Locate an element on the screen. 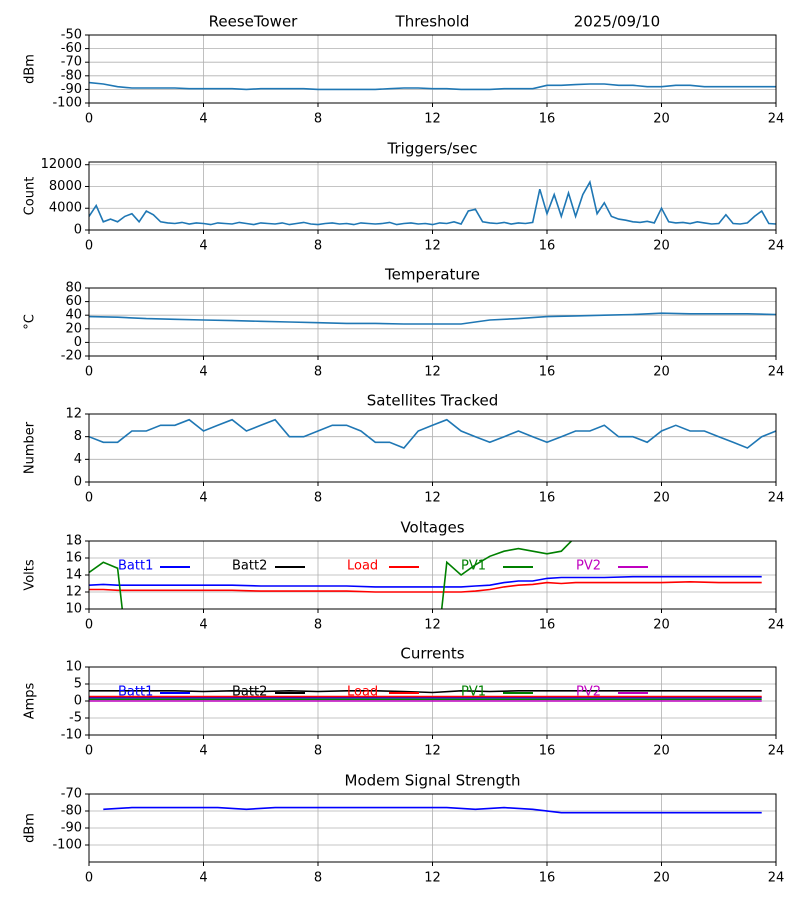 The image size is (800, 900). y-tick-label: -80 is located at coordinates (71, 75).